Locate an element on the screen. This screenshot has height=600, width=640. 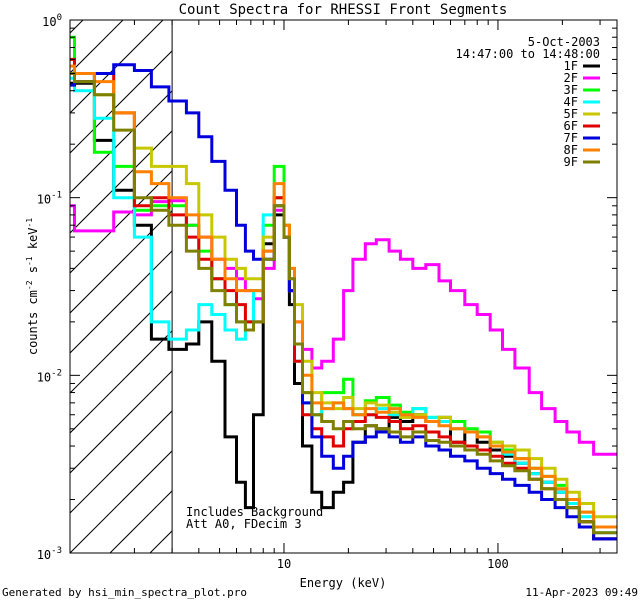
y-axis-label: counts cm-2 s-1 keV-1 is located at coordinates (32, 286).